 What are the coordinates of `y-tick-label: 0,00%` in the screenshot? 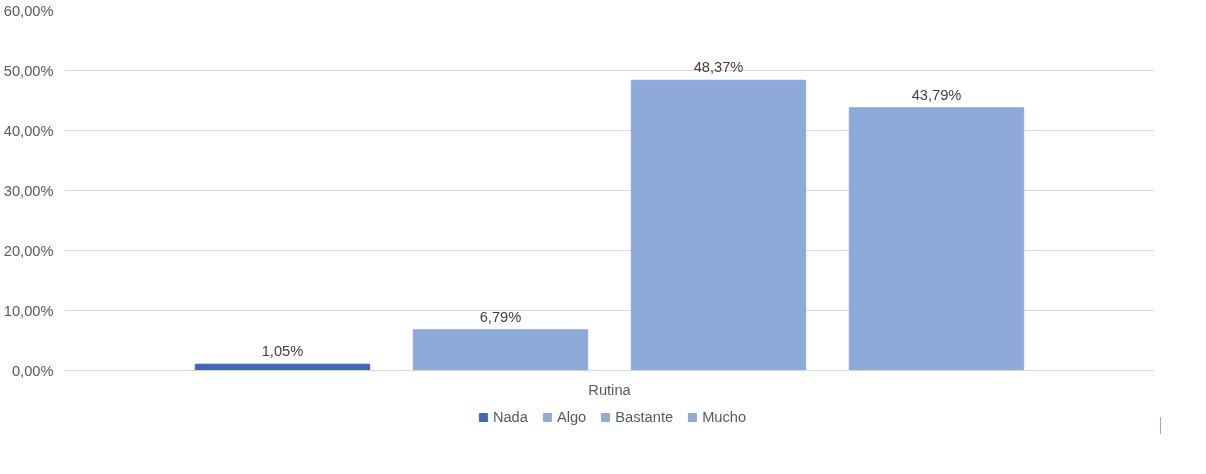 It's located at (32, 370).